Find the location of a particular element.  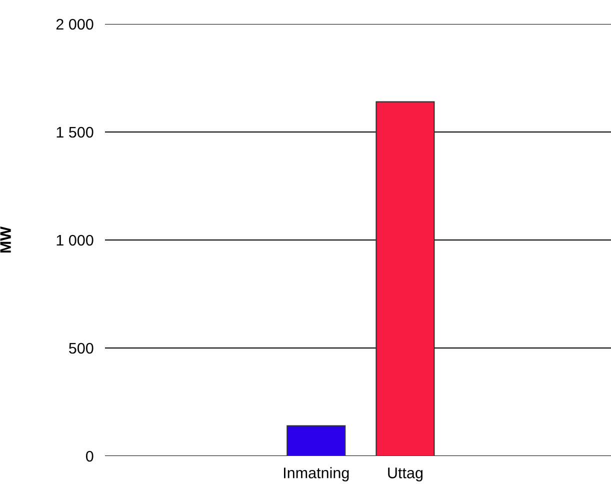

y-tick-label: 2 000 is located at coordinates (75, 24).